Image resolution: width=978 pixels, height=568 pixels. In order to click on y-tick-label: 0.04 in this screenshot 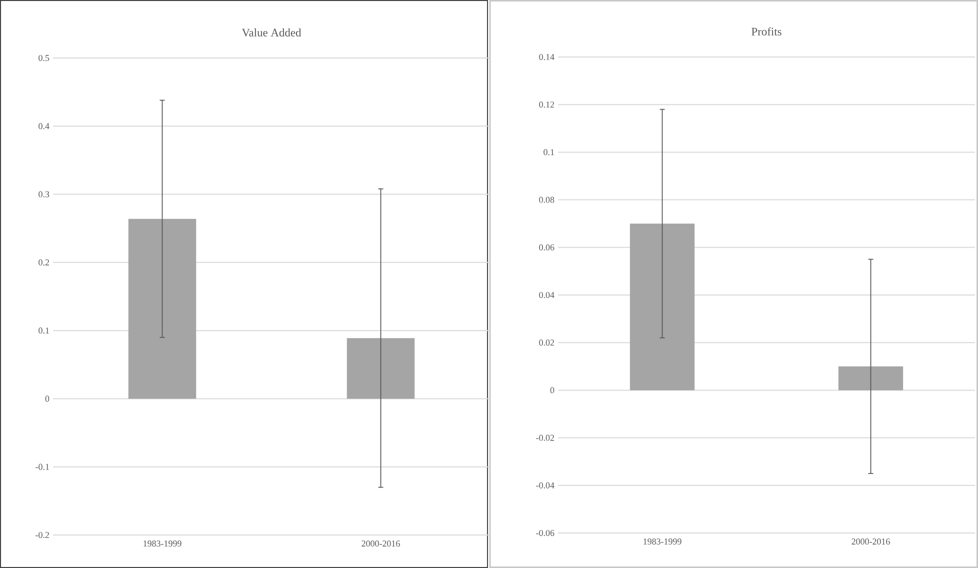, I will do `click(546, 295)`.